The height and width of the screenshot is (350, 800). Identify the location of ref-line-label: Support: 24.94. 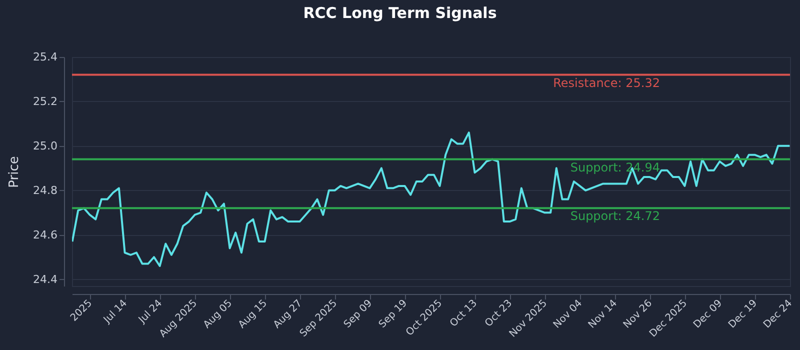
(615, 167).